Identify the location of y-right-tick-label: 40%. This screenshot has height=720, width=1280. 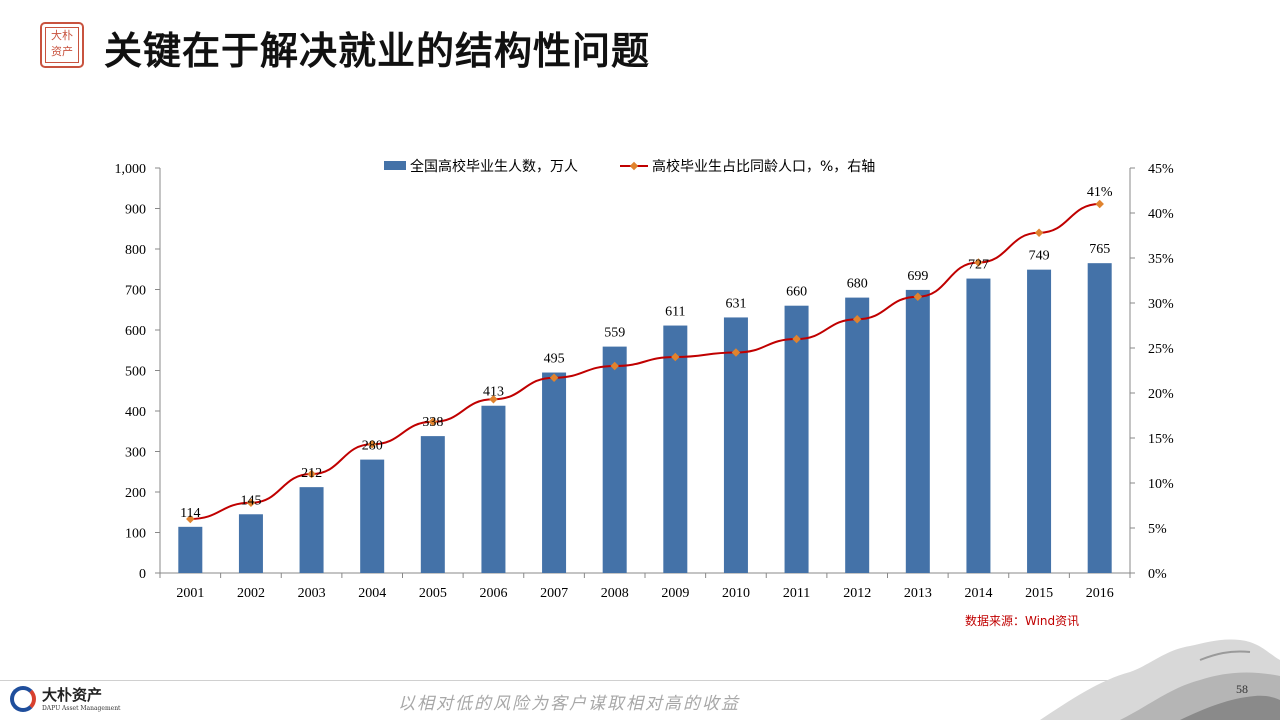
(1161, 214).